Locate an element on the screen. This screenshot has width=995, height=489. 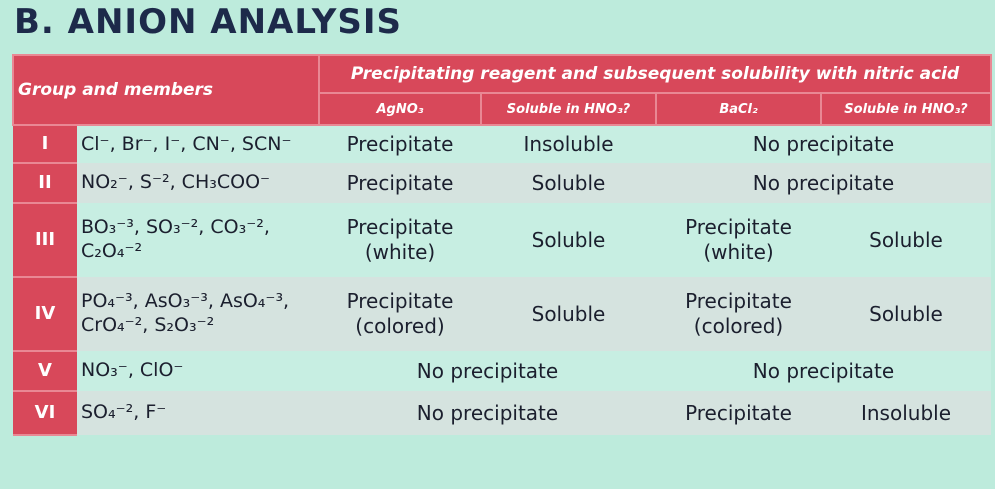
group-number: IV is located at coordinates (45, 314).